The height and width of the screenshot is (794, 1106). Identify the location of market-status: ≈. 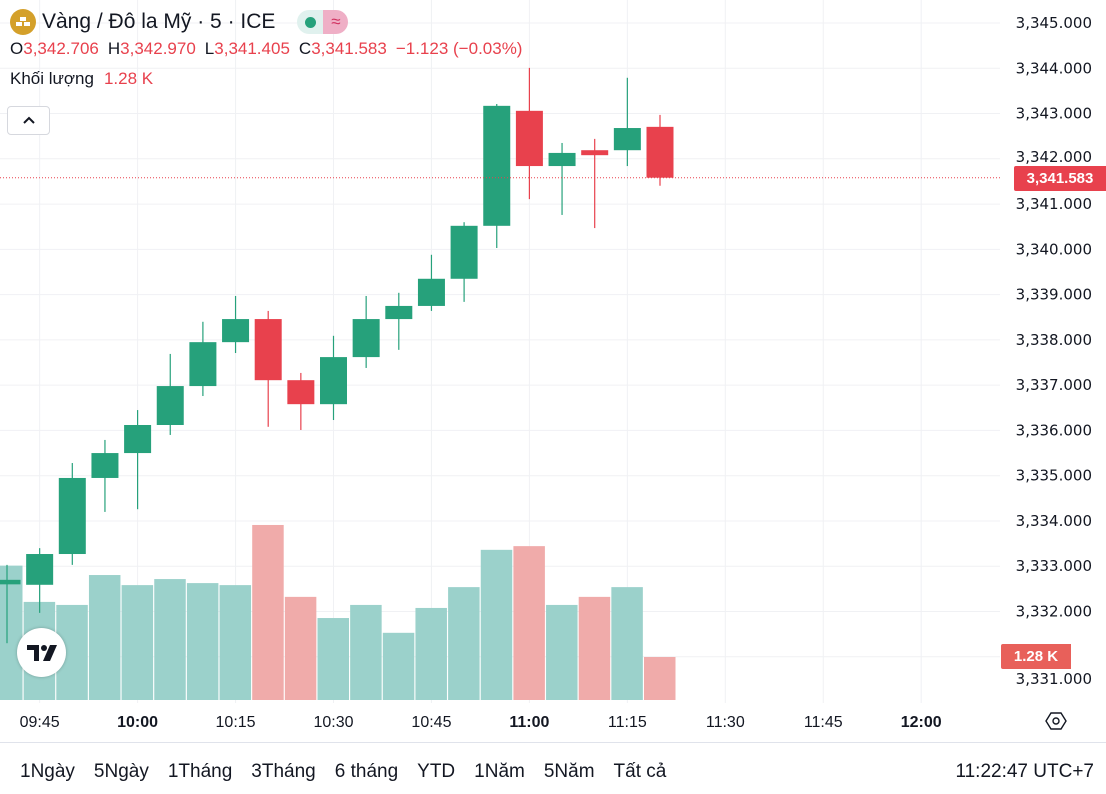
(323, 22).